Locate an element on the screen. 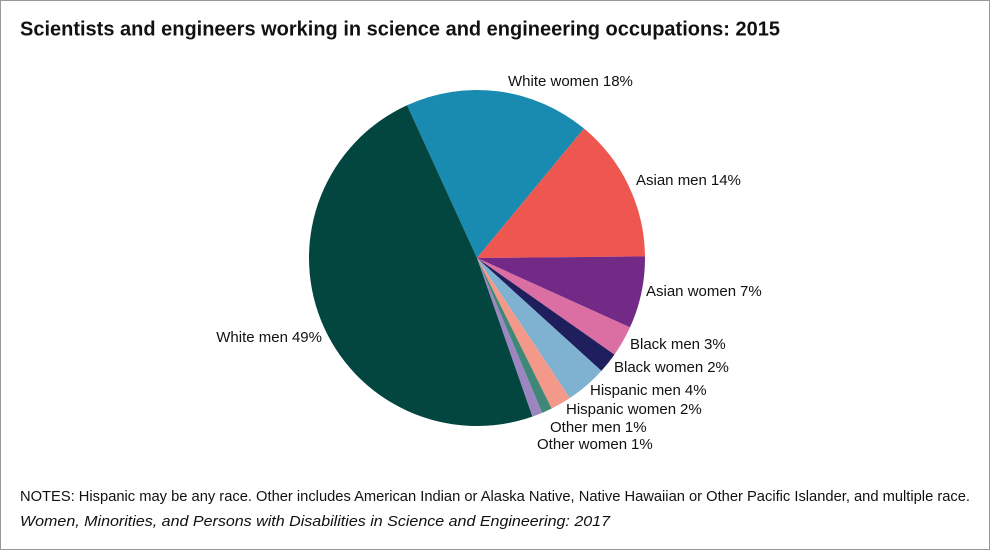 The width and height of the screenshot is (990, 550). slice-label: White women 18% is located at coordinates (570, 81).